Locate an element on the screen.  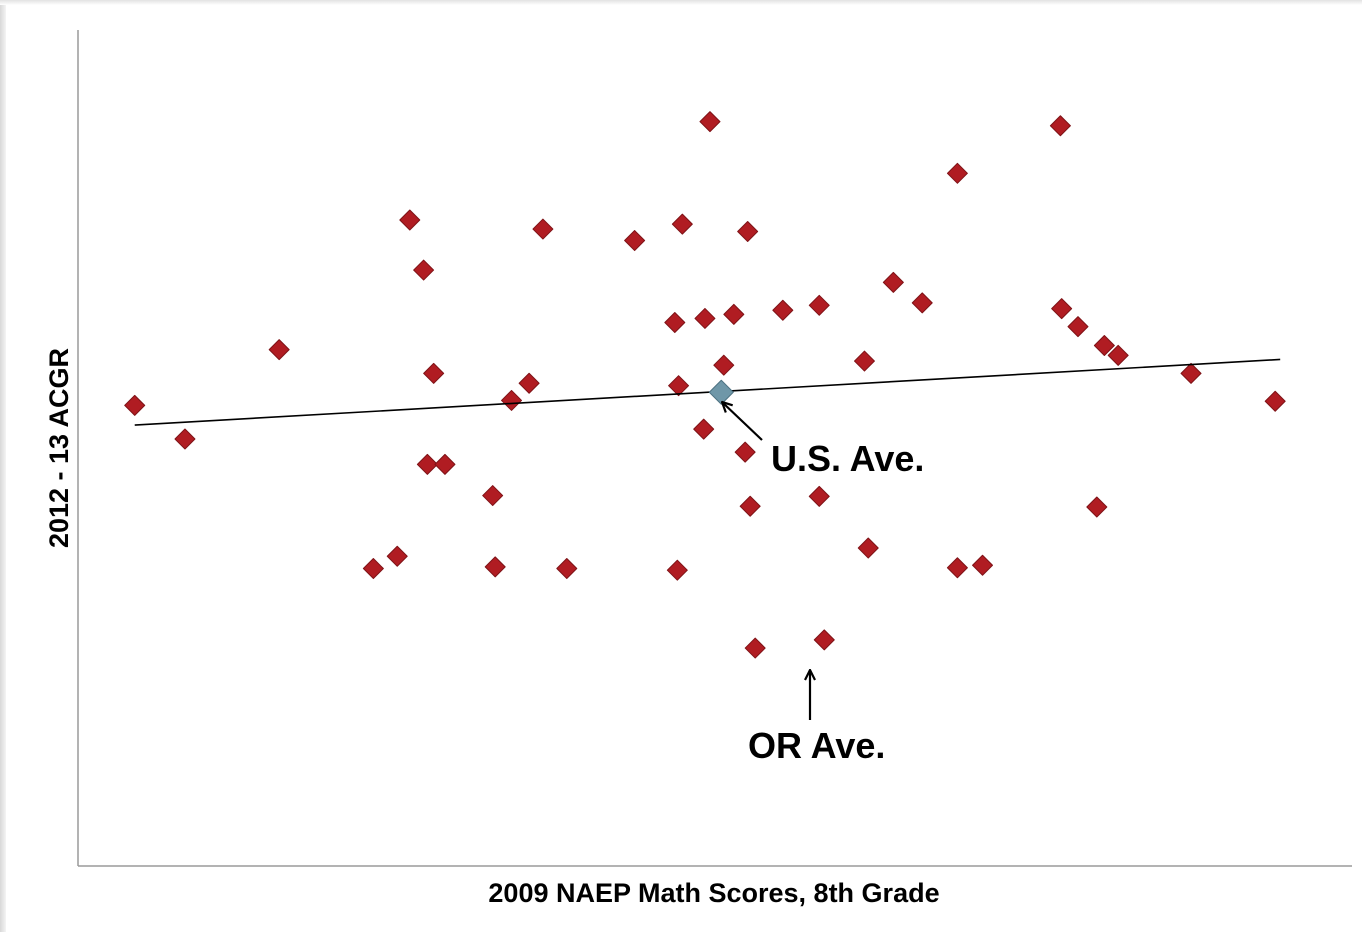
us-average-point is located at coordinates (721, 392).